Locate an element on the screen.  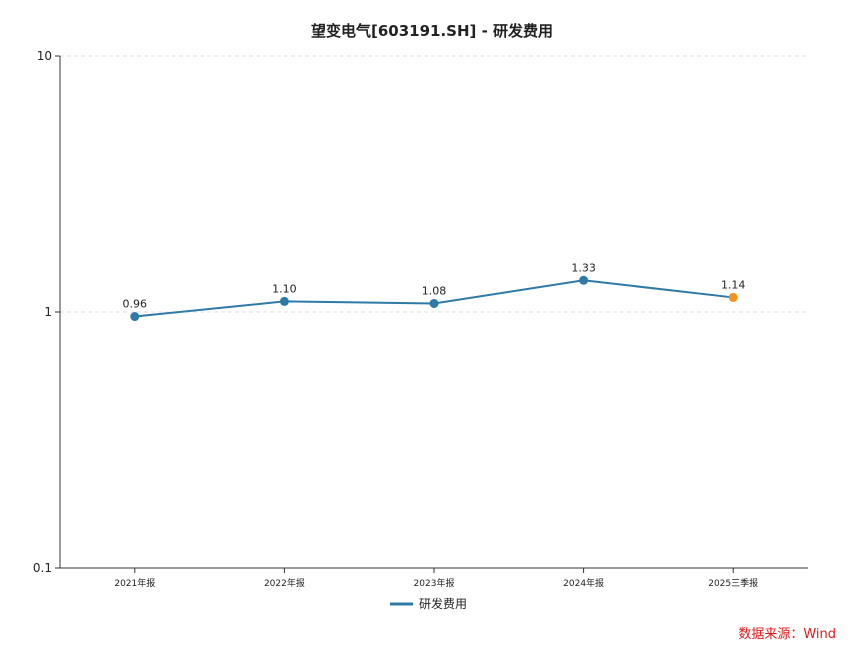
x-axis-ticks: 2021年报 2022年报 2023年报 2024年报 2025三季报 is located at coordinates (436, 578).